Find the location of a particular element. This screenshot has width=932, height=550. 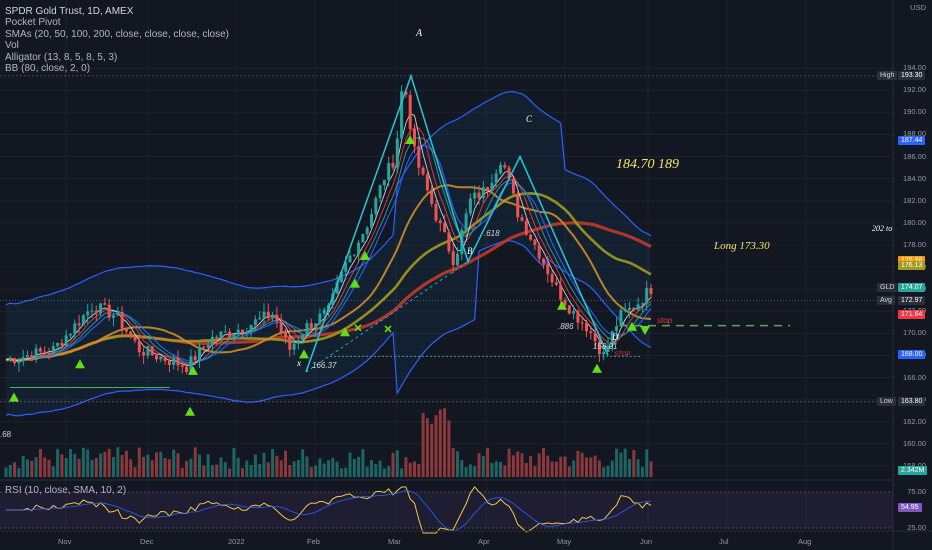

time-tick-label: Jun is located at coordinates (646, 541).